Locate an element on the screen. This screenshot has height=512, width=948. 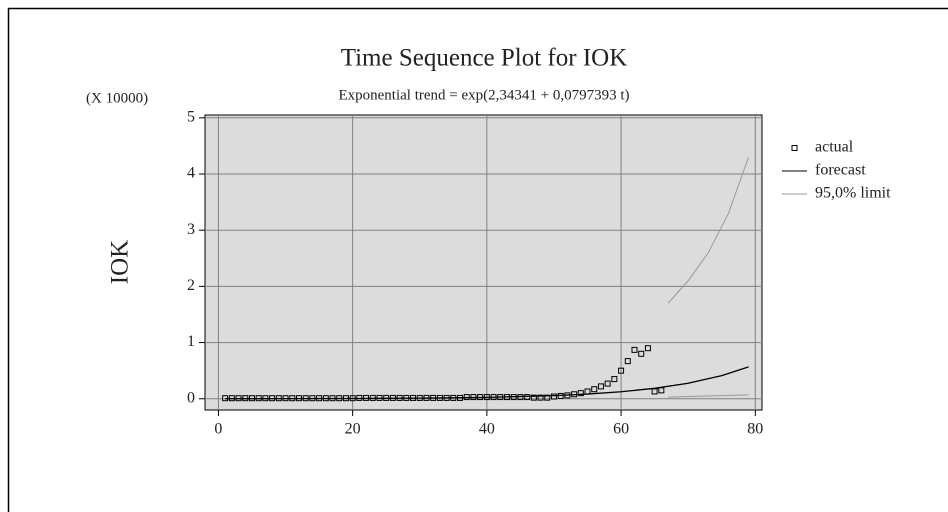
legend-marker is located at coordinates (794, 148).